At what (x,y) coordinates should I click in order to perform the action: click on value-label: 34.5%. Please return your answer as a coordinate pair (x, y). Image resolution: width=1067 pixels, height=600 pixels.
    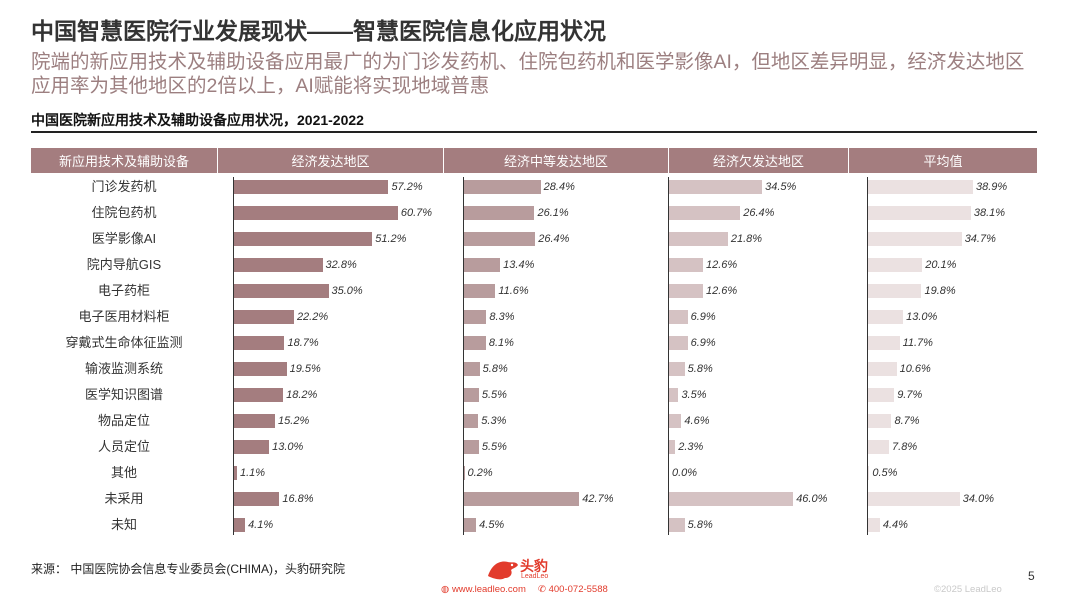
    Looking at the image, I should click on (781, 187).